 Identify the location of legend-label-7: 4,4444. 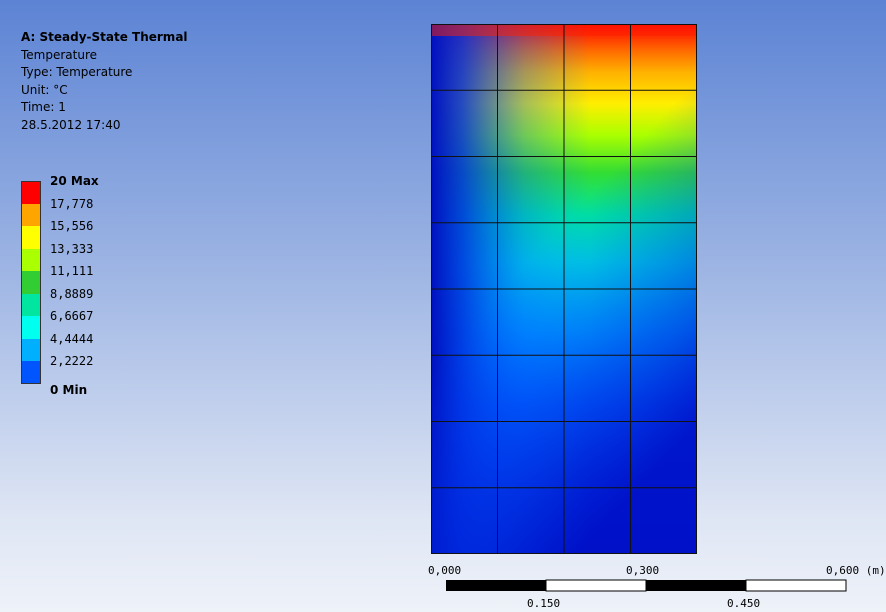
(72, 338).